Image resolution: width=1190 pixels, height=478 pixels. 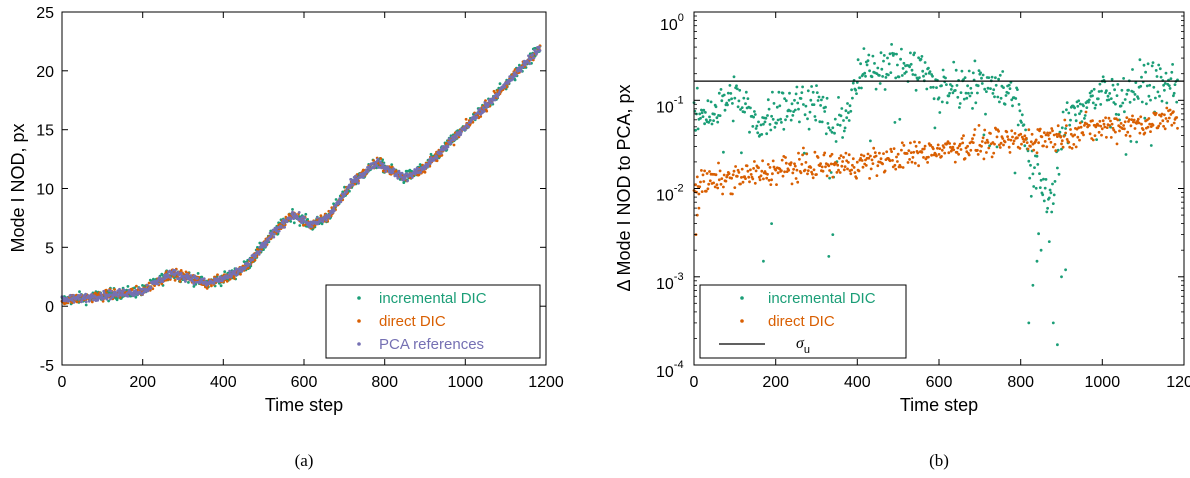 What do you see at coordinates (624, 187) in the screenshot?
I see `y-axis-label-b: Δ Mode I NOD to PCA, px` at bounding box center [624, 187].